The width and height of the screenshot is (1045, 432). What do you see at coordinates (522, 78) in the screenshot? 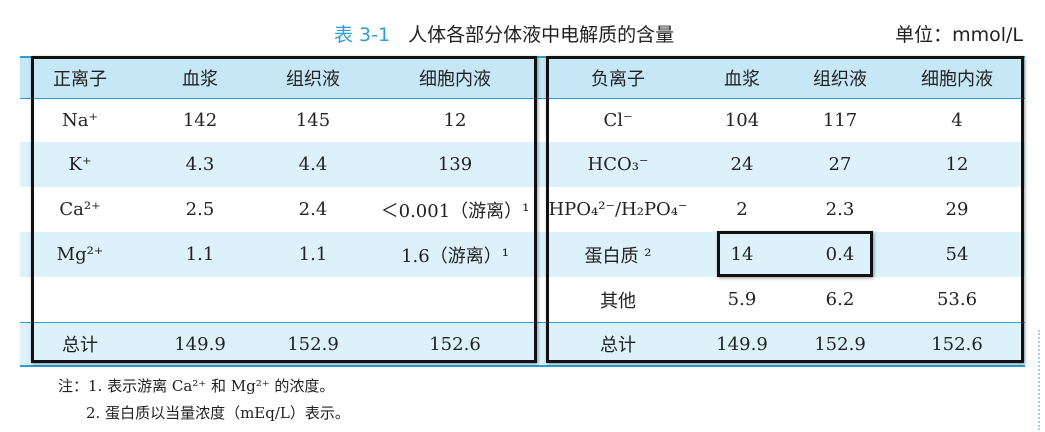
I see `header-row: 正离子 血浆 组织液 细胞内液 负离子 血浆 组织液 细胞内液` at bounding box center [522, 78].